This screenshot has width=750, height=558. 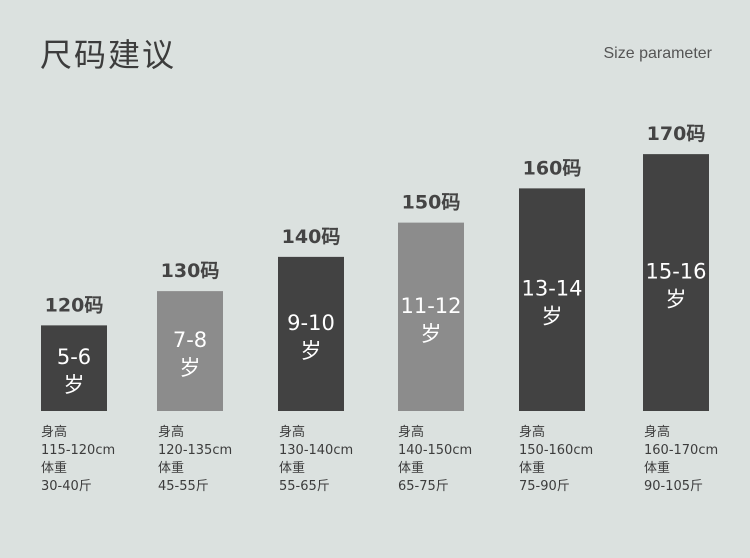 I want to click on size-label: 150码, so click(x=431, y=203).